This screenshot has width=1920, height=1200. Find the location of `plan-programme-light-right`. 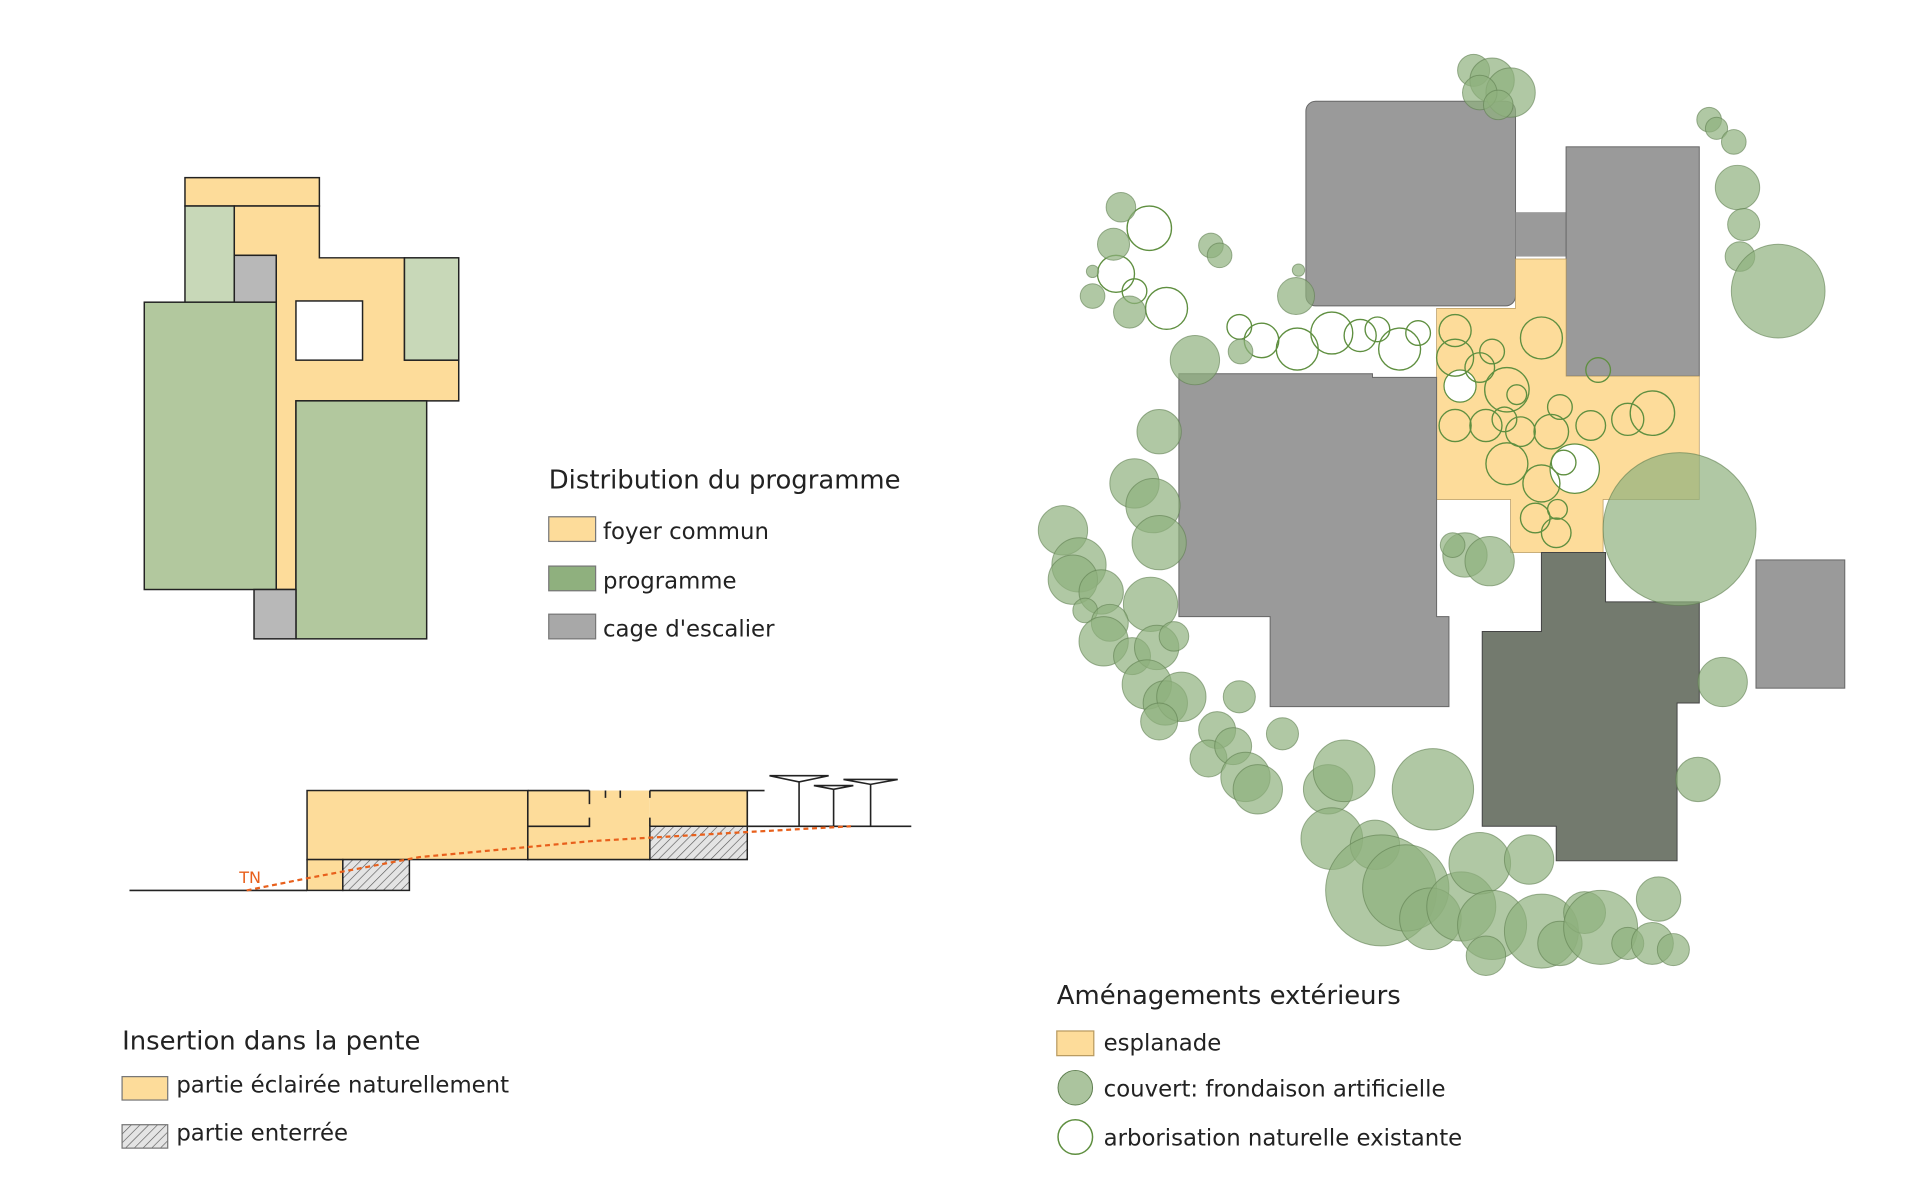

plan-programme-light-right is located at coordinates (431, 309).